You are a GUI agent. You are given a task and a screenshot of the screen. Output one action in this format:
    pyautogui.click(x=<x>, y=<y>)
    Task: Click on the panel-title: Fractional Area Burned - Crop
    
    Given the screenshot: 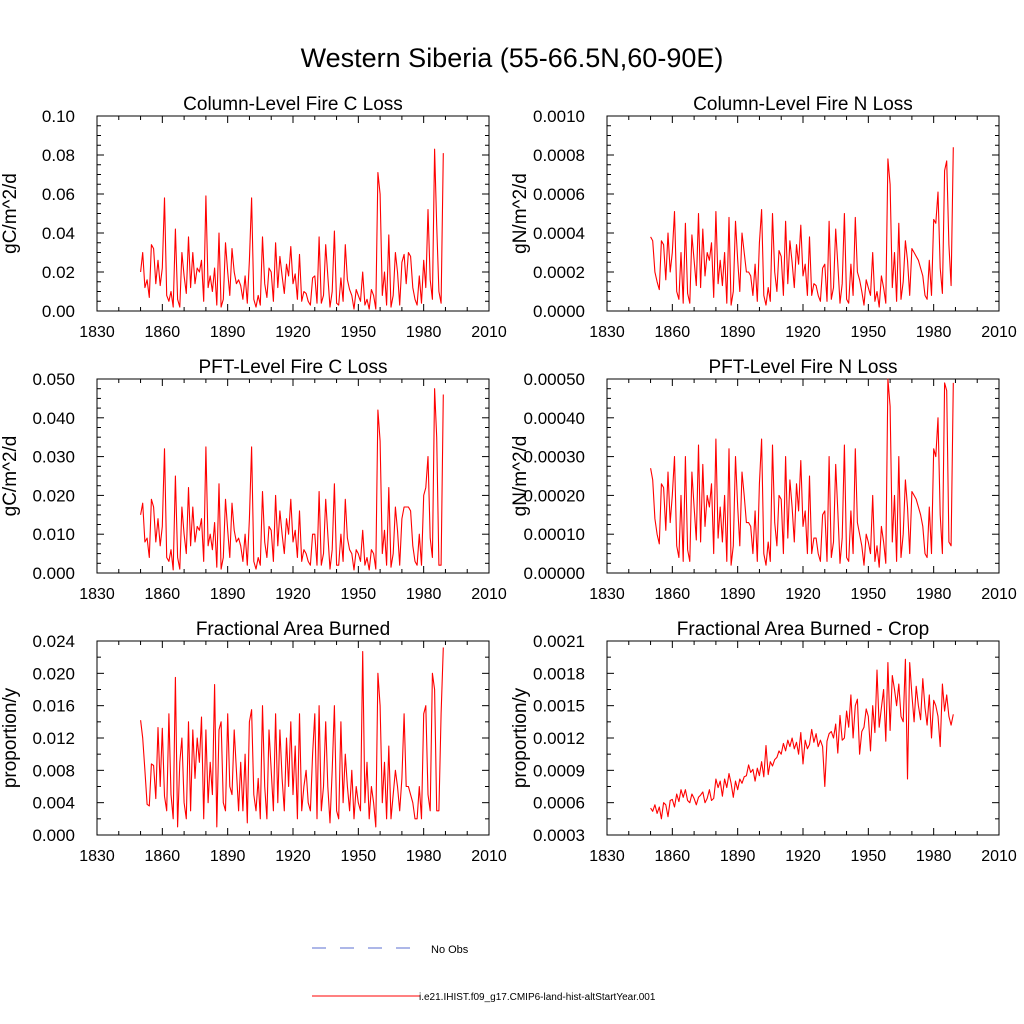 What is the action you would take?
    pyautogui.click(x=803, y=629)
    